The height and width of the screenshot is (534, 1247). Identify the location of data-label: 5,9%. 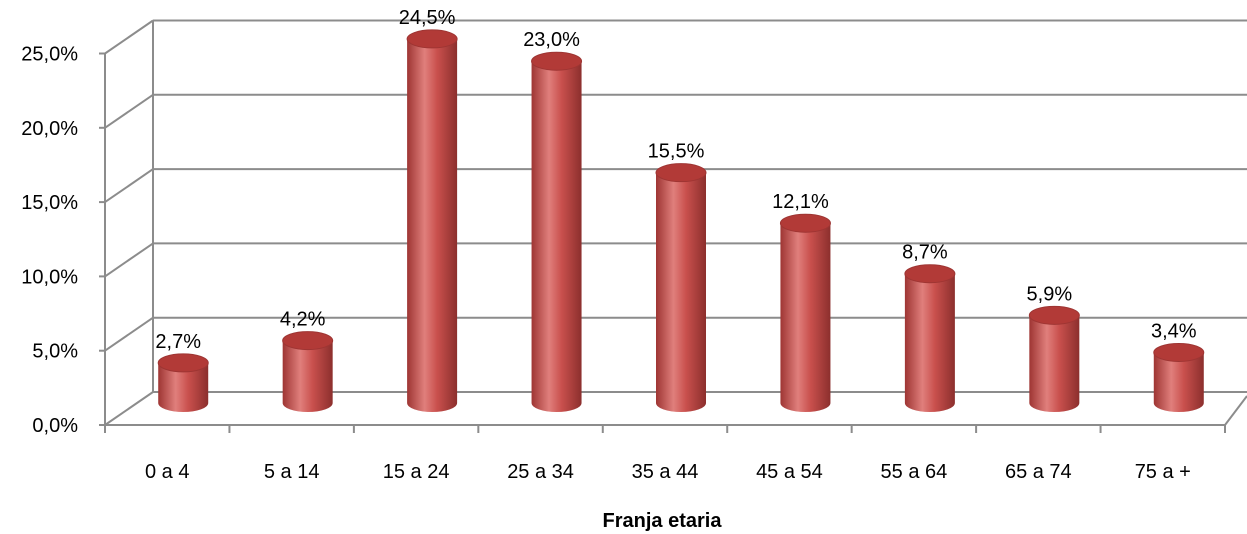
(1050, 294).